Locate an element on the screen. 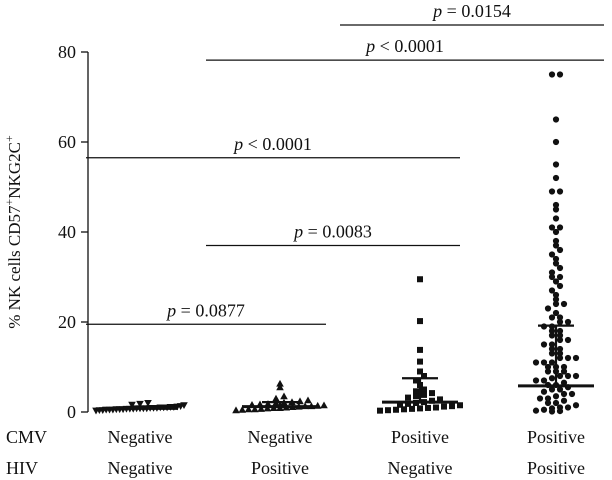 The height and width of the screenshot is (480, 612). row-label-hiv: HIV is located at coordinates (22, 468).